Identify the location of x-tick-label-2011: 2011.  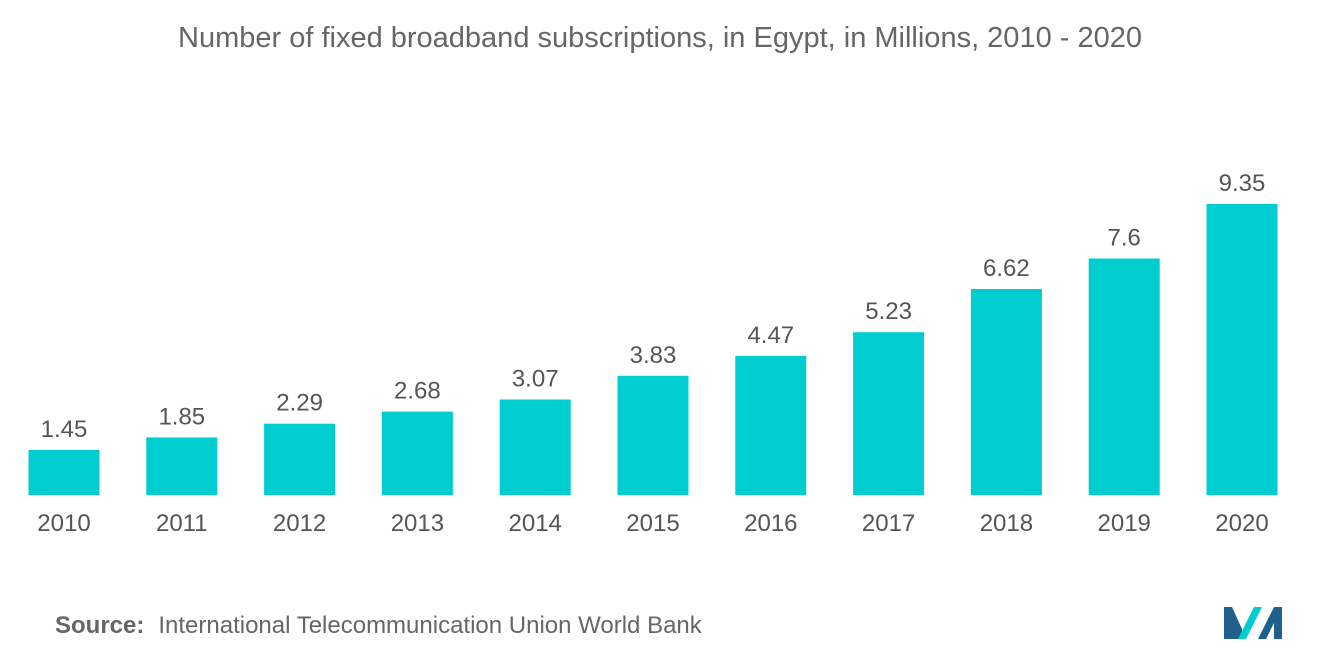
(182, 523).